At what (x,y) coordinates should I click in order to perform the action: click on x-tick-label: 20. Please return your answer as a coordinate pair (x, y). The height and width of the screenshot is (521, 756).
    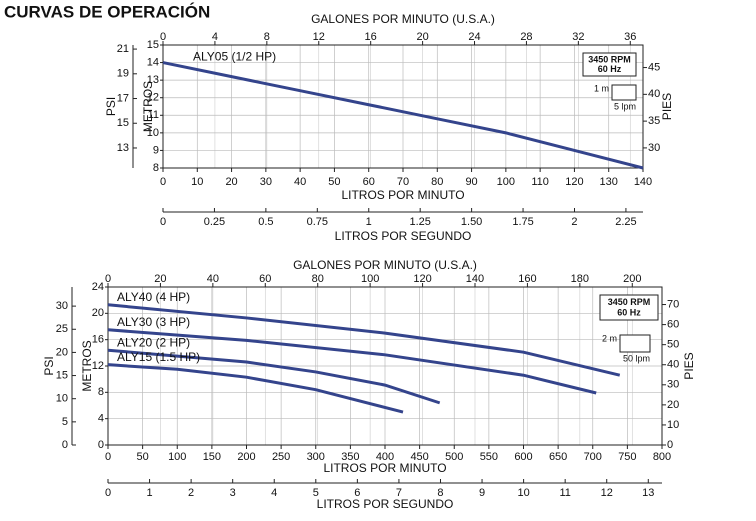
    Looking at the image, I should click on (231, 182).